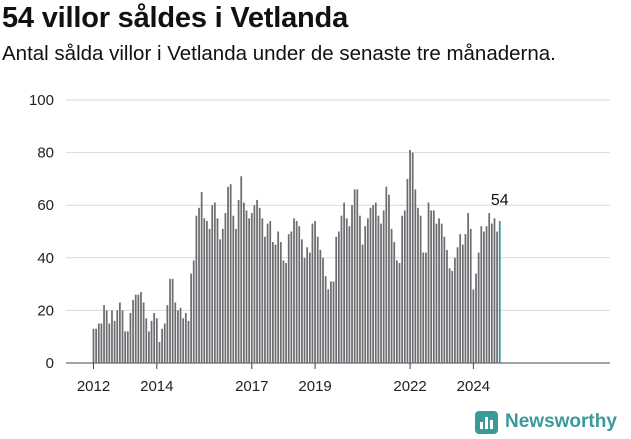  I want to click on bar-highlight, so click(499, 291).